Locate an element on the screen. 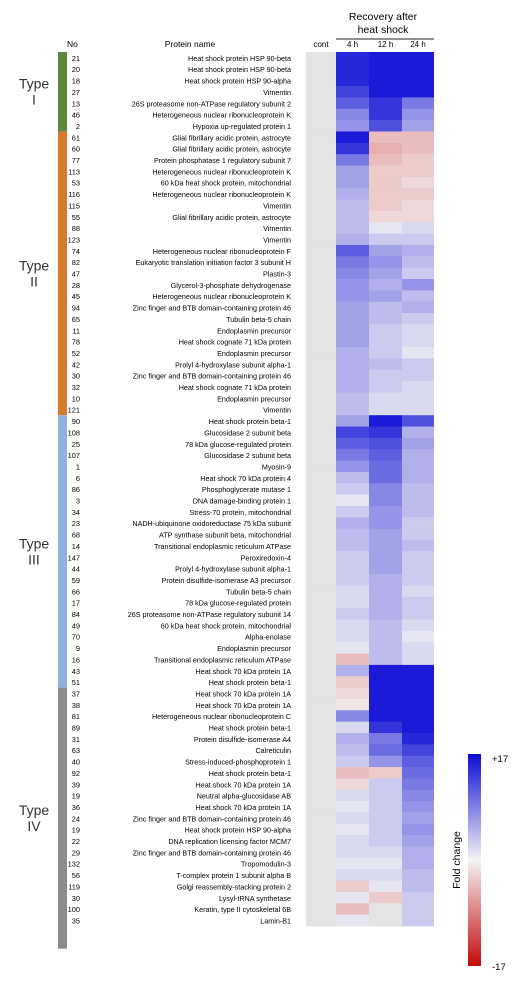 The image size is (524, 985). row-no: 65 is located at coordinates (76, 319).